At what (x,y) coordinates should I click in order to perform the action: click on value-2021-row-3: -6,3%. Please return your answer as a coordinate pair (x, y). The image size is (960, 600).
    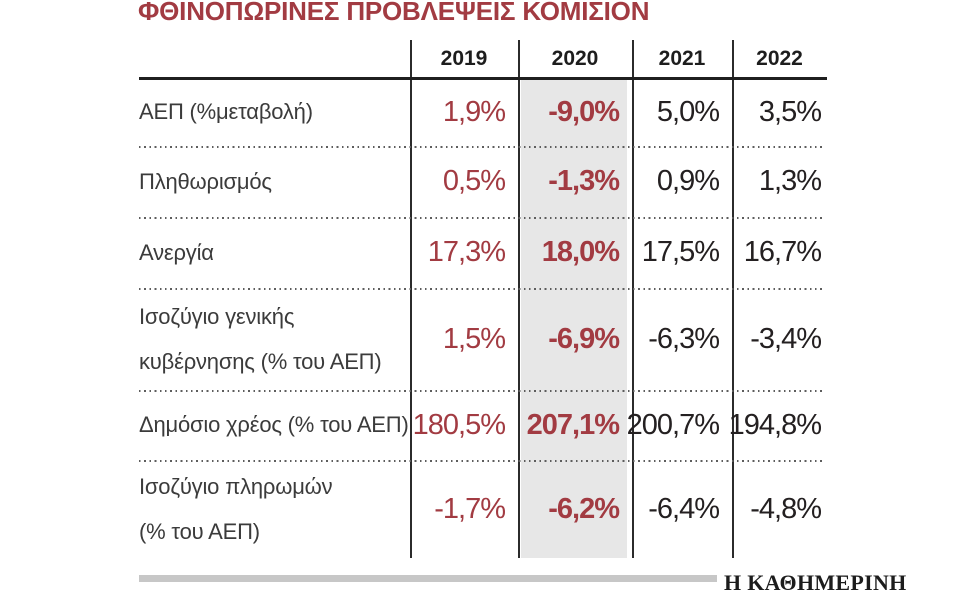
    Looking at the image, I should click on (684, 338).